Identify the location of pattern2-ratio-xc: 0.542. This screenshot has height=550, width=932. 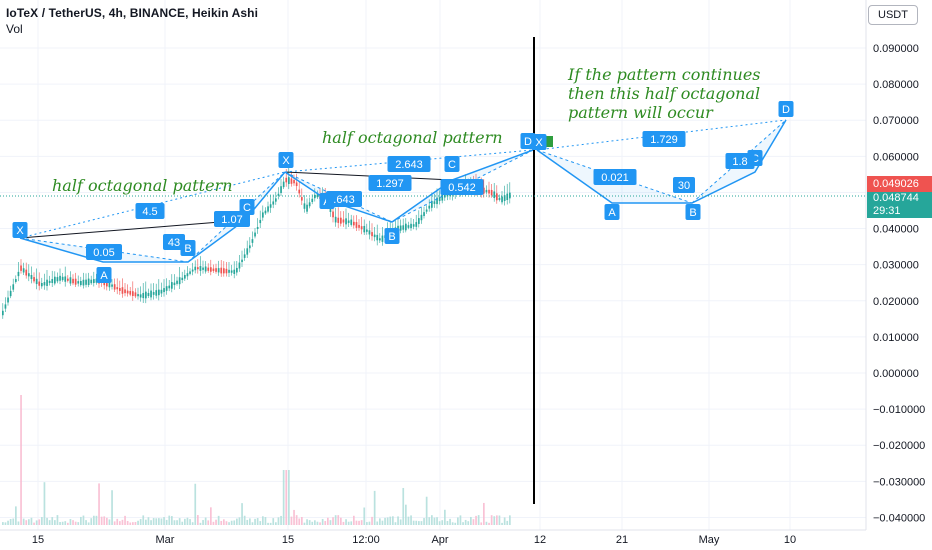
(462, 187).